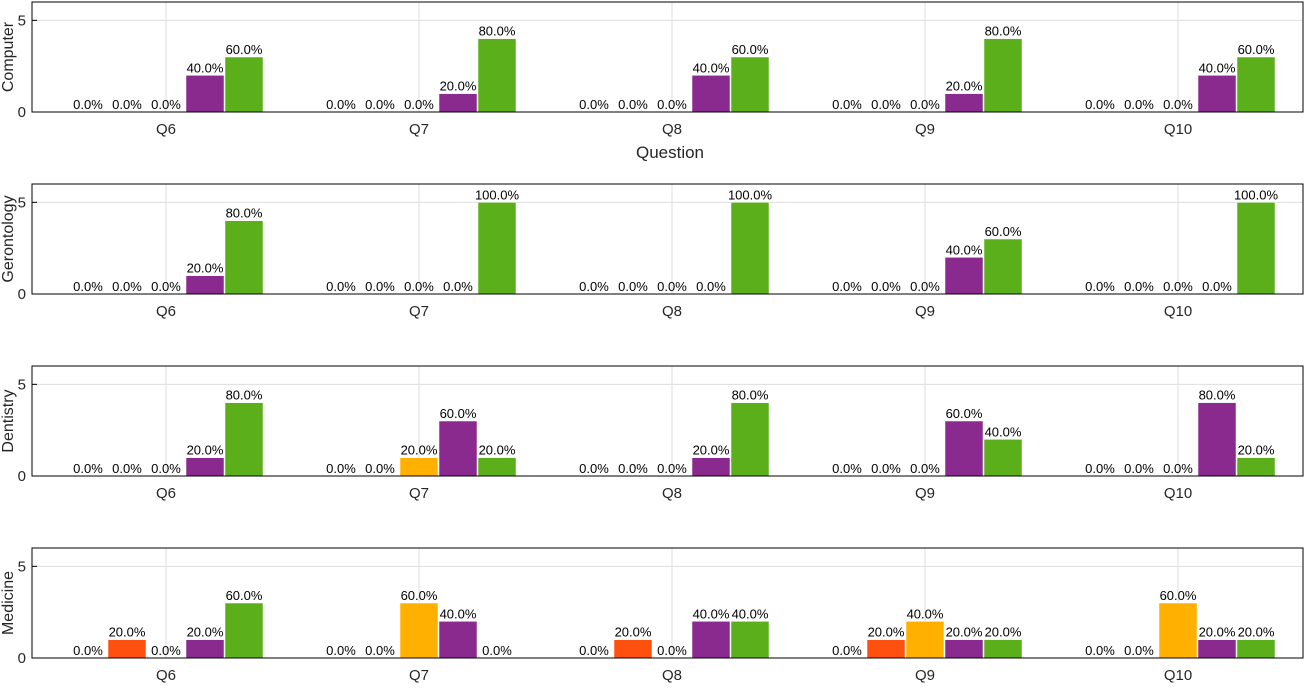 Image resolution: width=1305 pixels, height=688 pixels. What do you see at coordinates (8, 238) in the screenshot?
I see `y-axis-label: Gerontology` at bounding box center [8, 238].